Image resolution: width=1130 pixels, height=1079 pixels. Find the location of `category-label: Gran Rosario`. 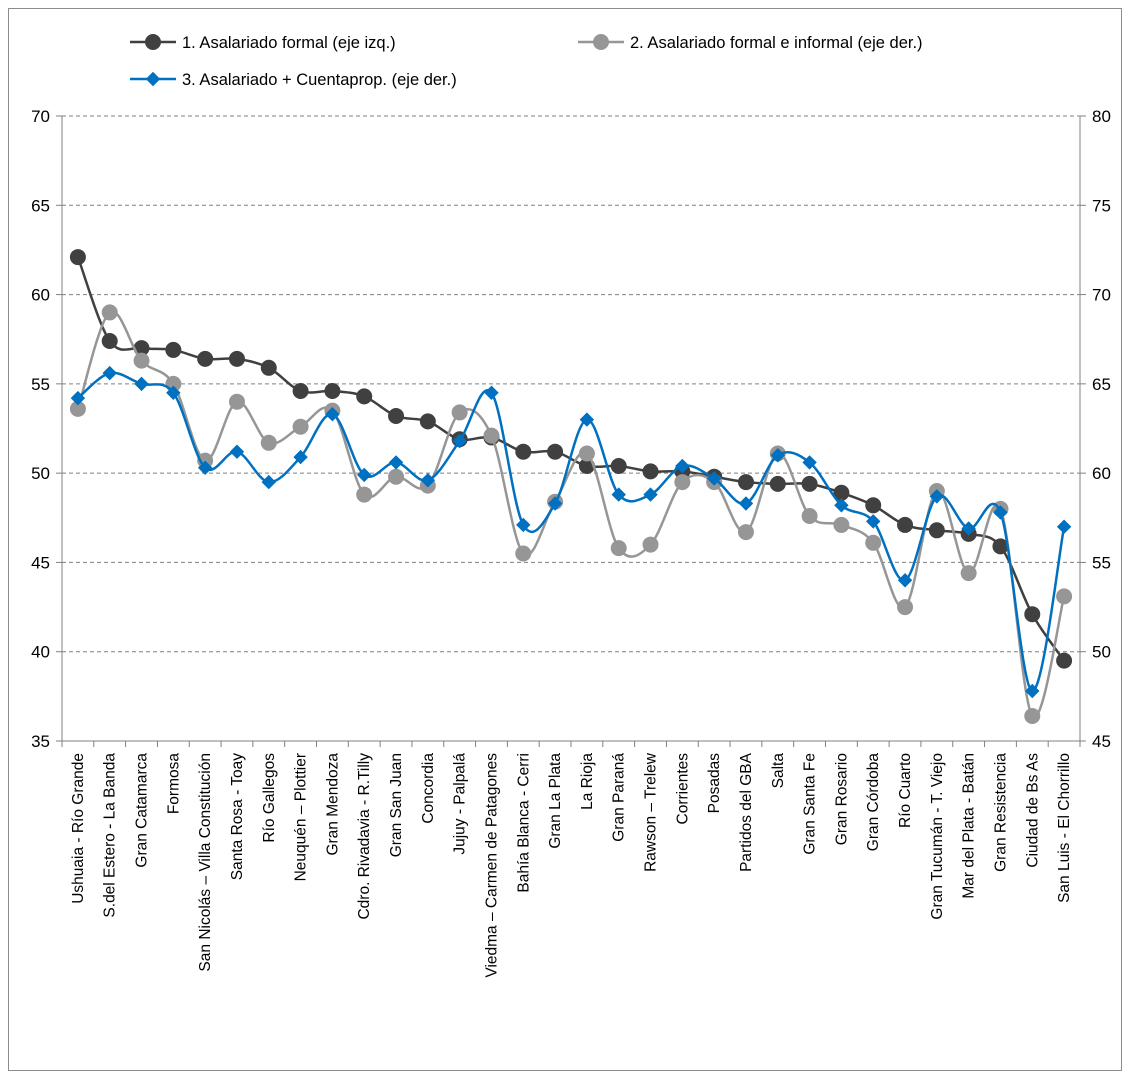

category-label: Gran Rosario is located at coordinates (841, 799).